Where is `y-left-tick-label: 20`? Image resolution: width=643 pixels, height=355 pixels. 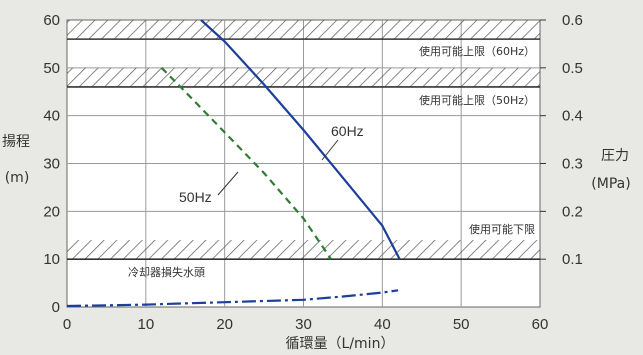
y-left-tick-label: 20 is located at coordinates (51, 211).